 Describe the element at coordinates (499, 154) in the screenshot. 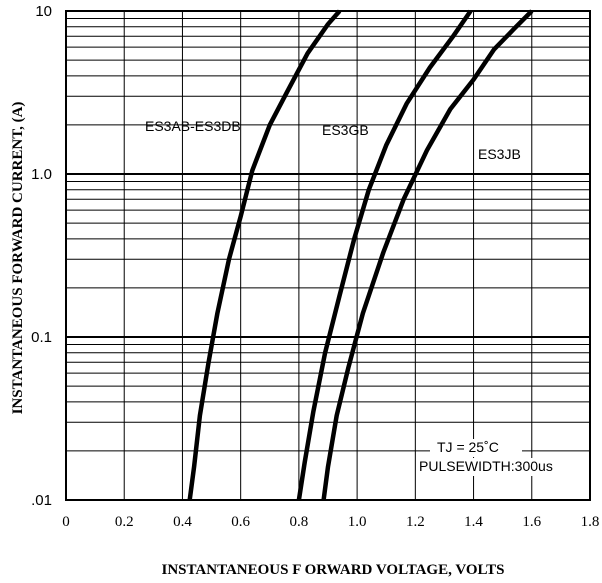

I see `series-label-es3jb: ES3JB` at that location.